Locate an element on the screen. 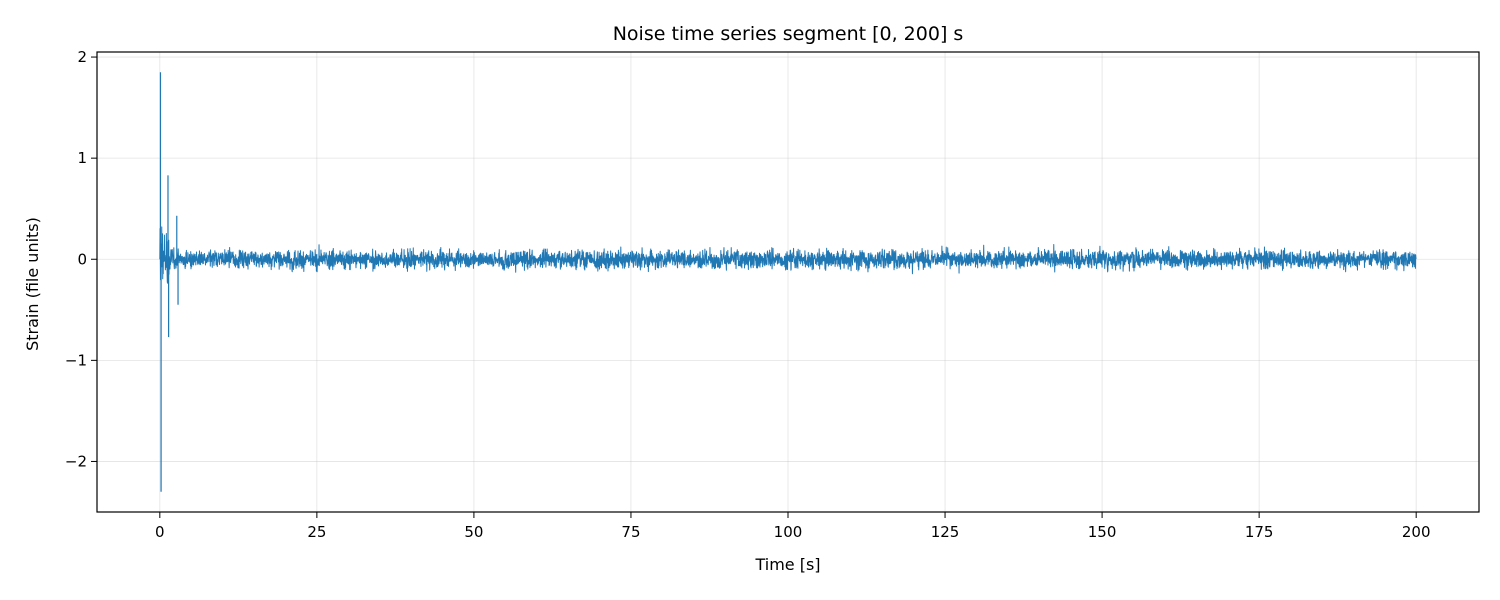 This screenshot has width=1500, height=600. x-tick-label: 200 is located at coordinates (1416, 532).